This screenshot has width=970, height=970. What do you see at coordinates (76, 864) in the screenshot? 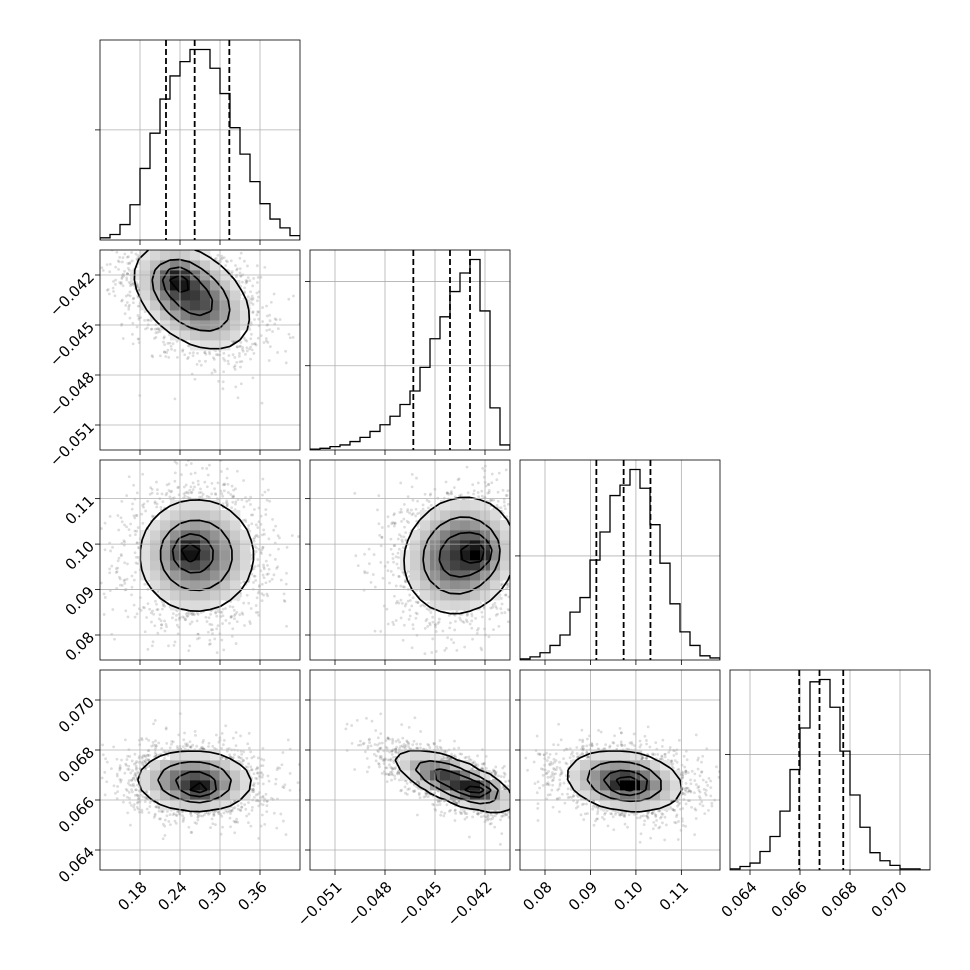
I see `y-tick-label: 0.064` at bounding box center [76, 864].